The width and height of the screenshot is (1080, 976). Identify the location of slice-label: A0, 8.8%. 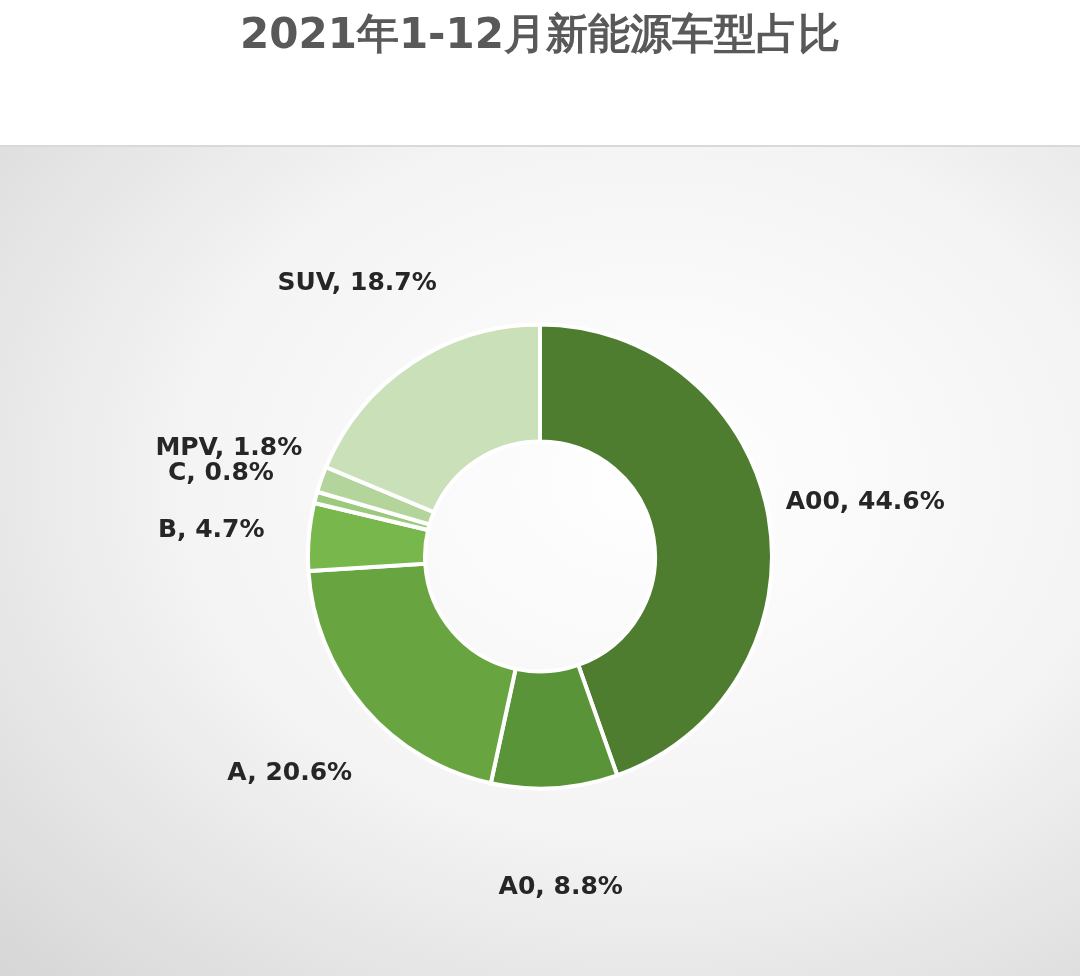
(560, 885).